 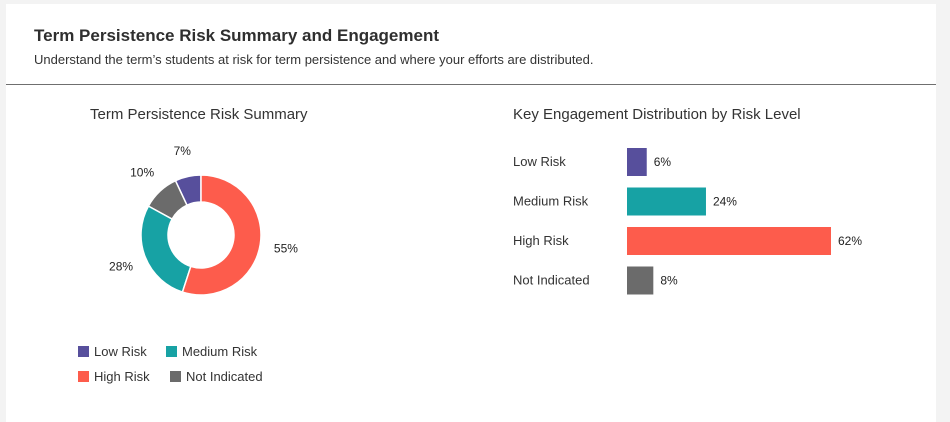 What do you see at coordinates (221, 235) in the screenshot?
I see `donut-slice-high-risk` at bounding box center [221, 235].